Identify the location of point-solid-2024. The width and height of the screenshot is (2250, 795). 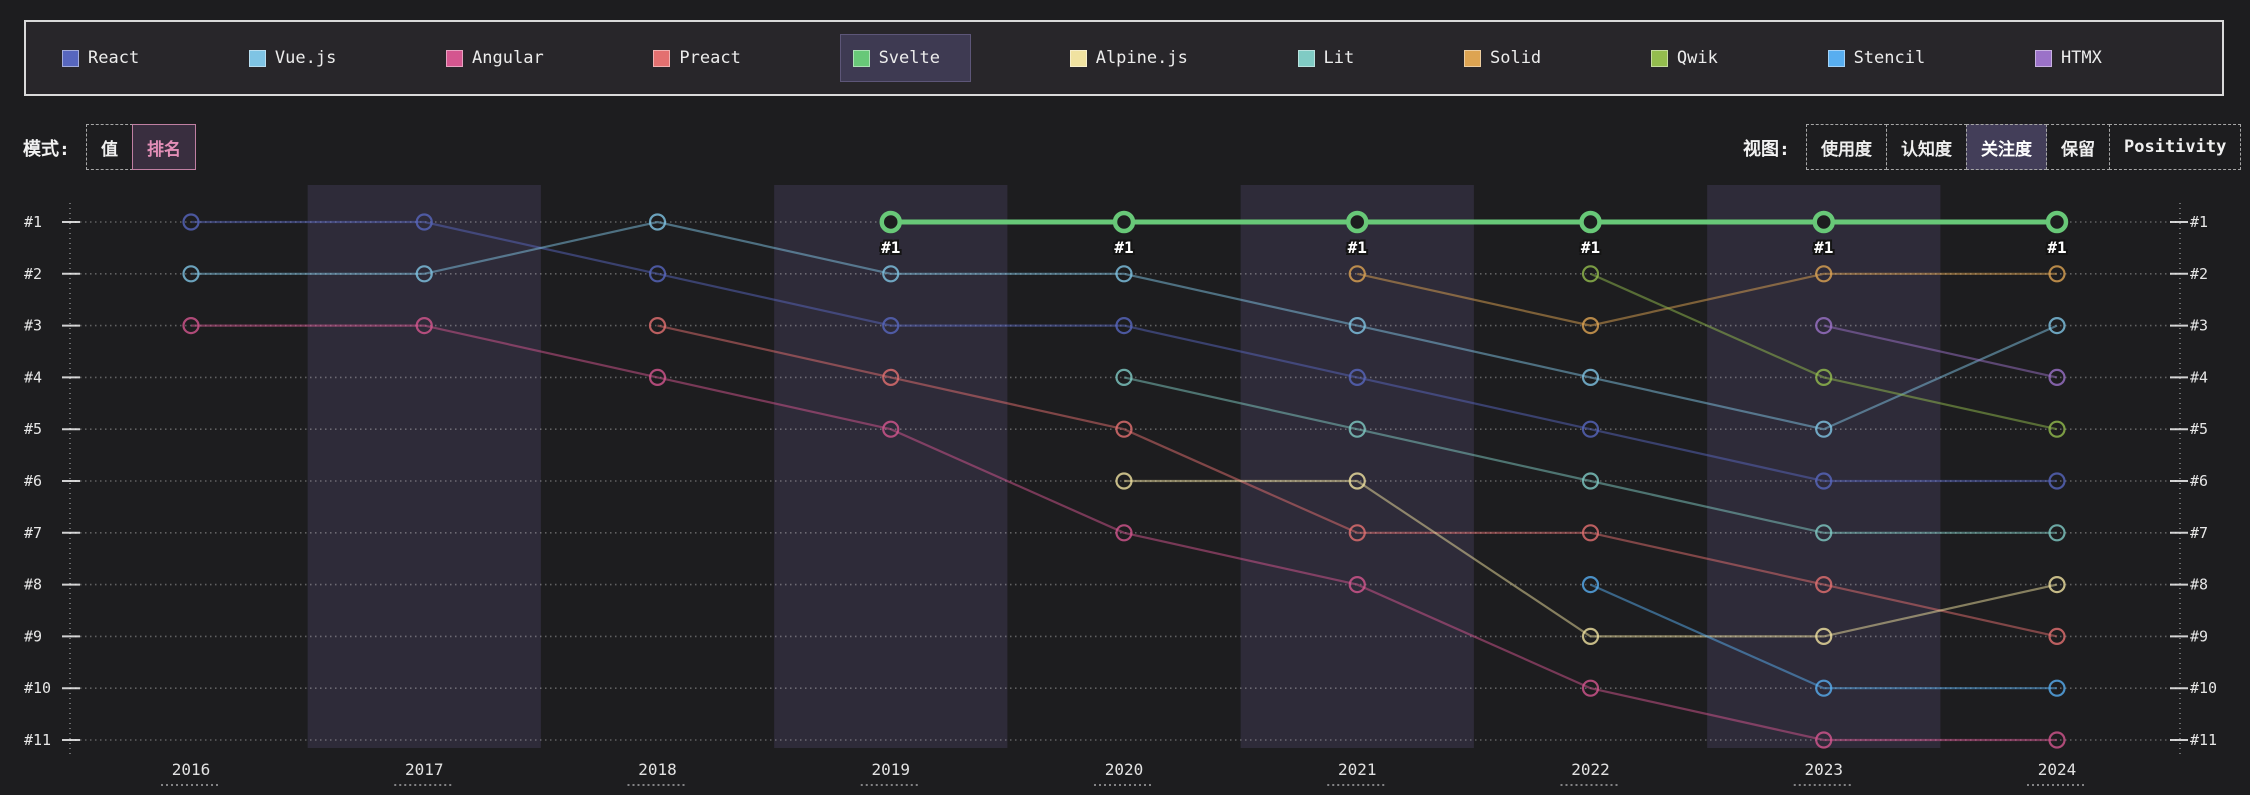
(2057, 274).